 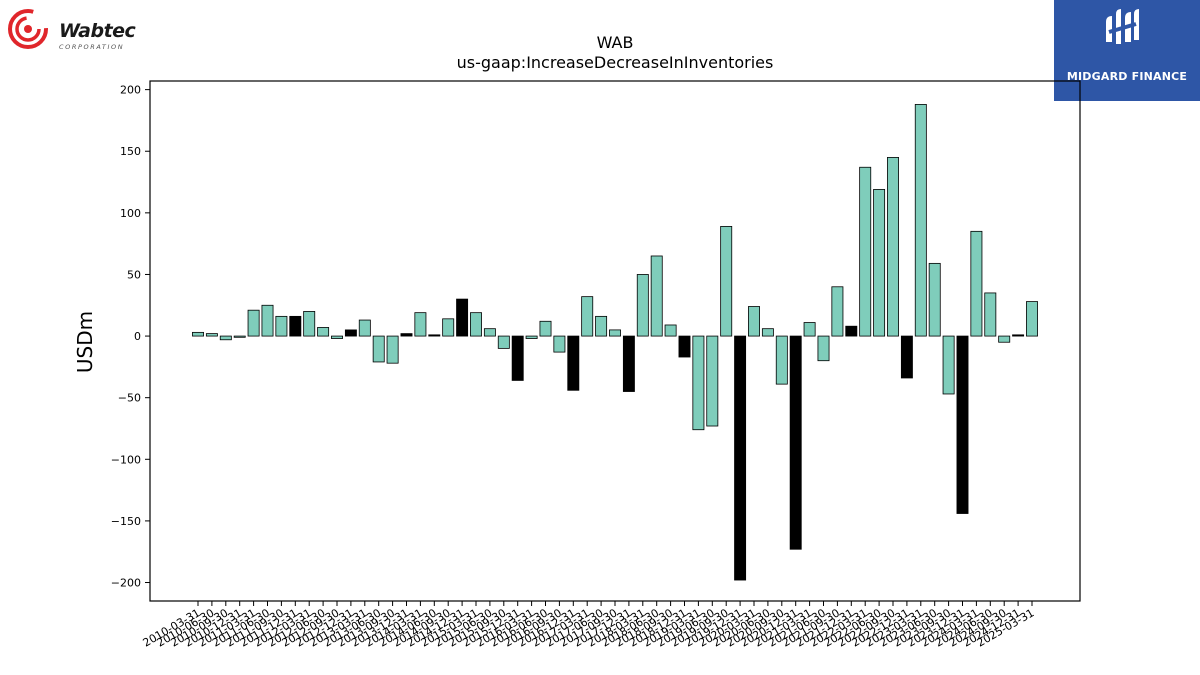 I want to click on y-tick-label: −150, so click(x=126, y=521).